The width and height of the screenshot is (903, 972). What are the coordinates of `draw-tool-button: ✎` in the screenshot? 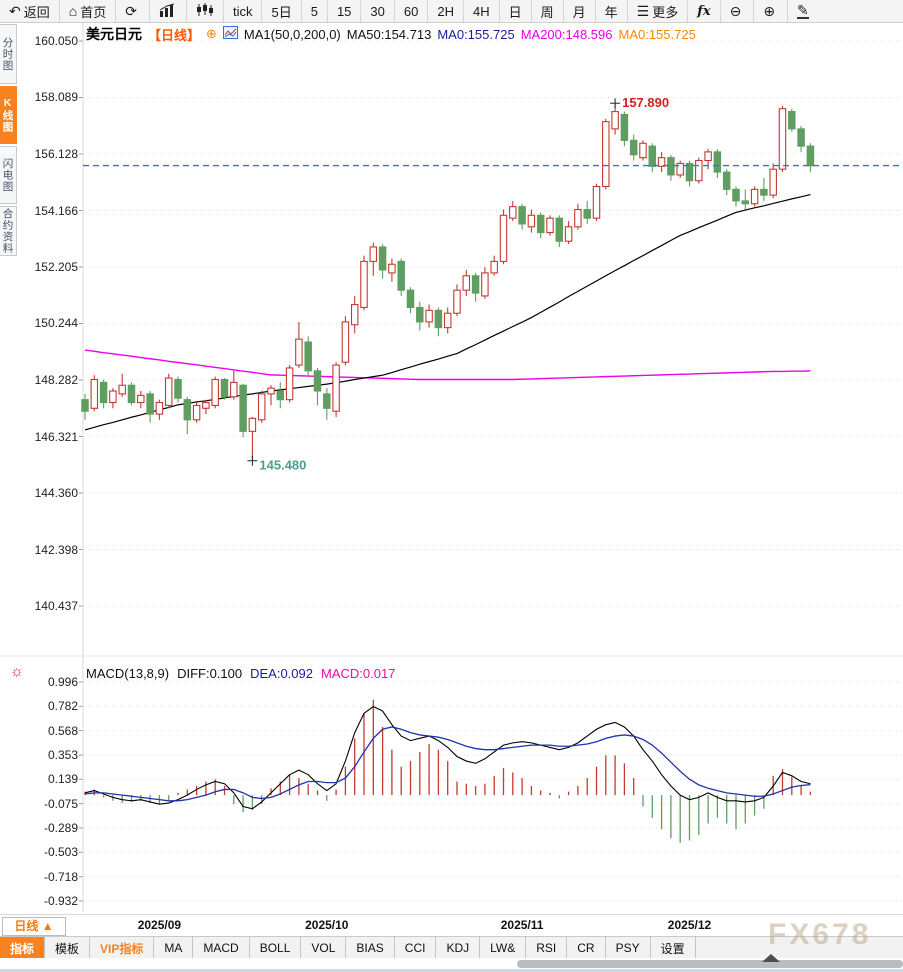 It's located at (804, 11).